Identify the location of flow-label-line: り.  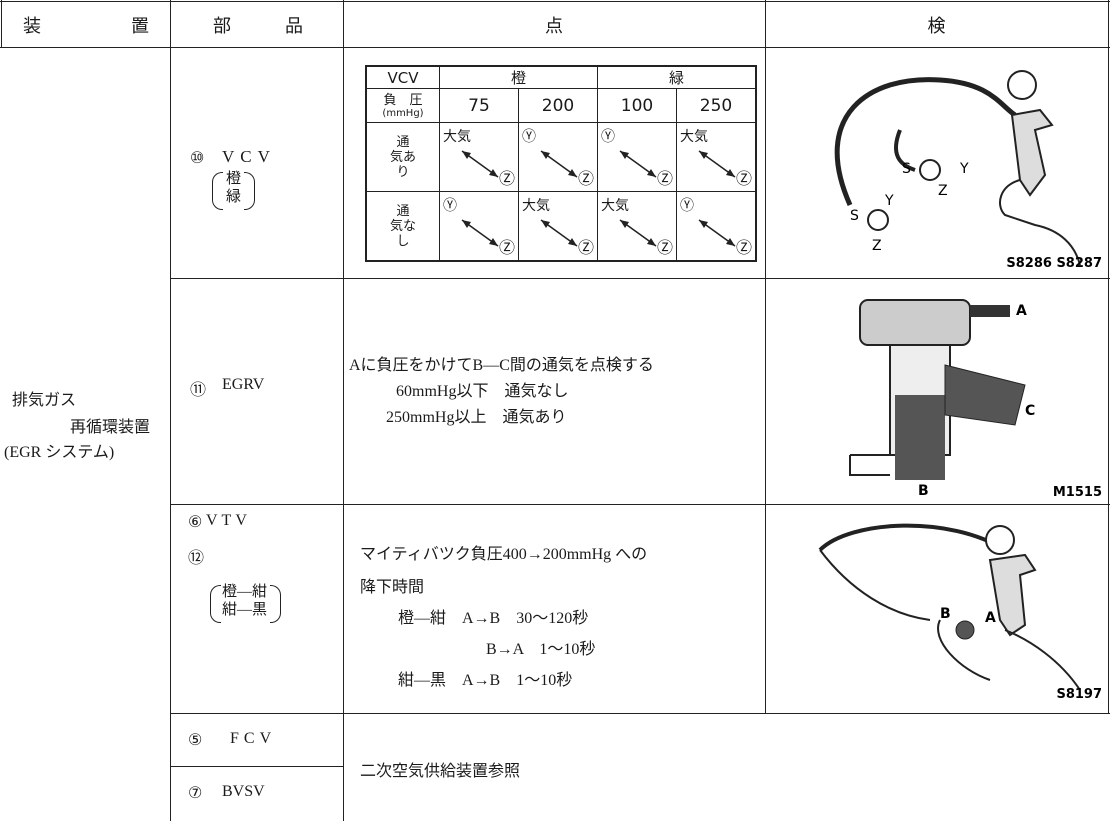
(403, 172).